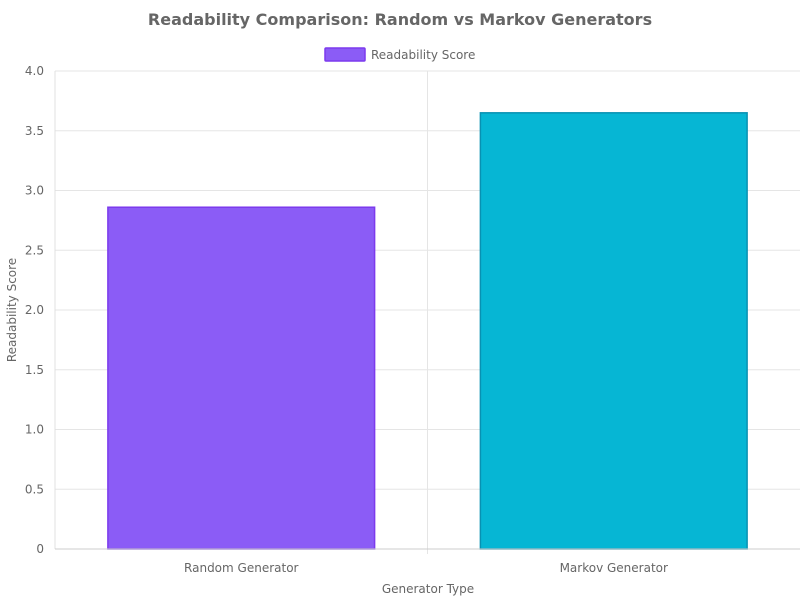  I want to click on y-tick-label: 4.0, so click(34, 71).